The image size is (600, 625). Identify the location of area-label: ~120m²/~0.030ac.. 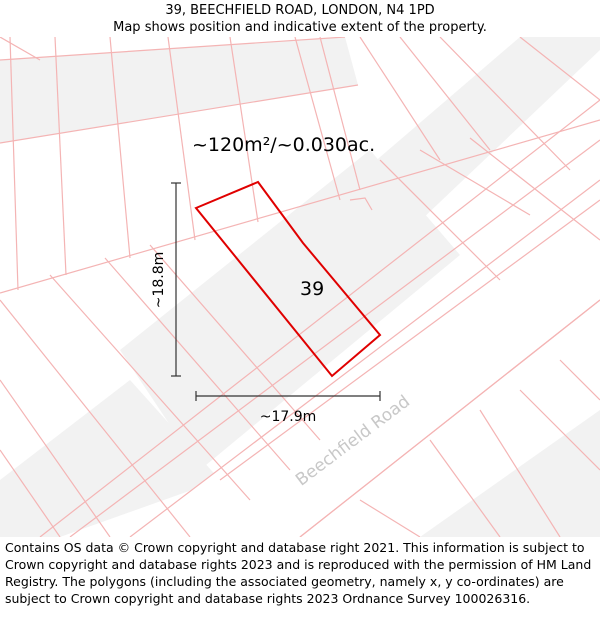
(283, 145).